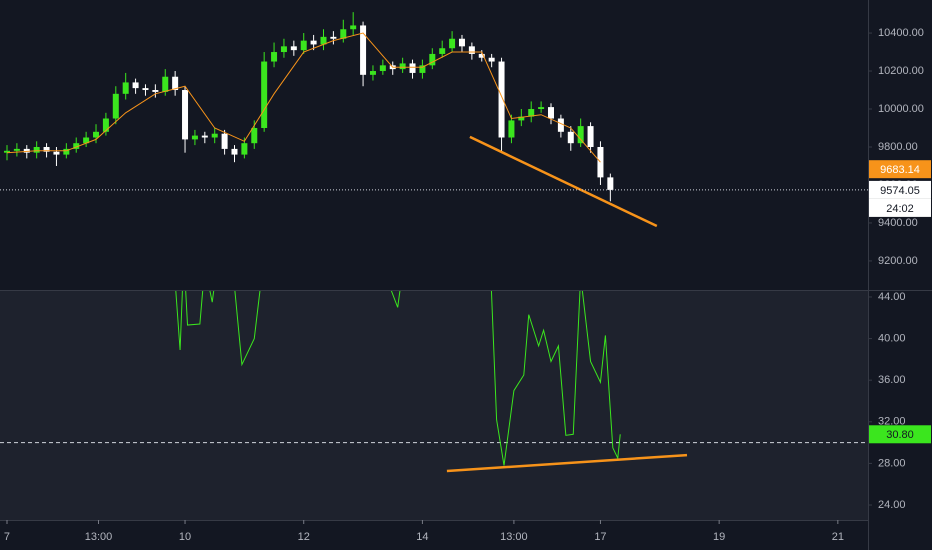 This screenshot has height=550, width=932. I want to click on y-tick-label: 40.00, so click(892, 338).